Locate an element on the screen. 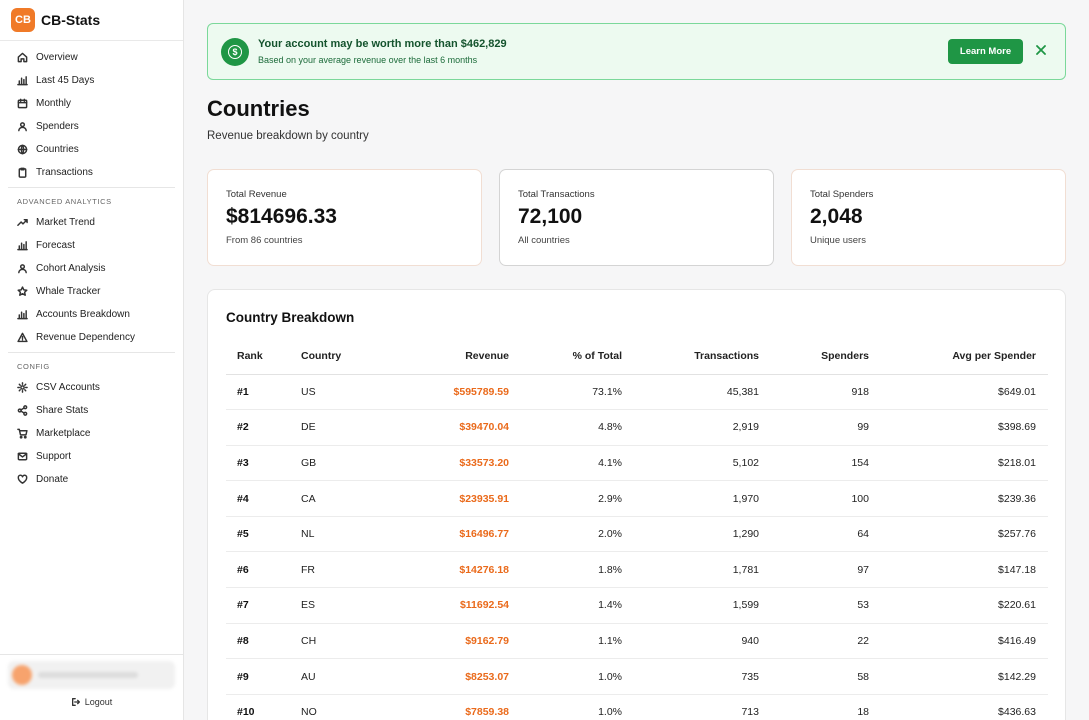  sidebar-item-transactions: Transactions is located at coordinates (91, 172).